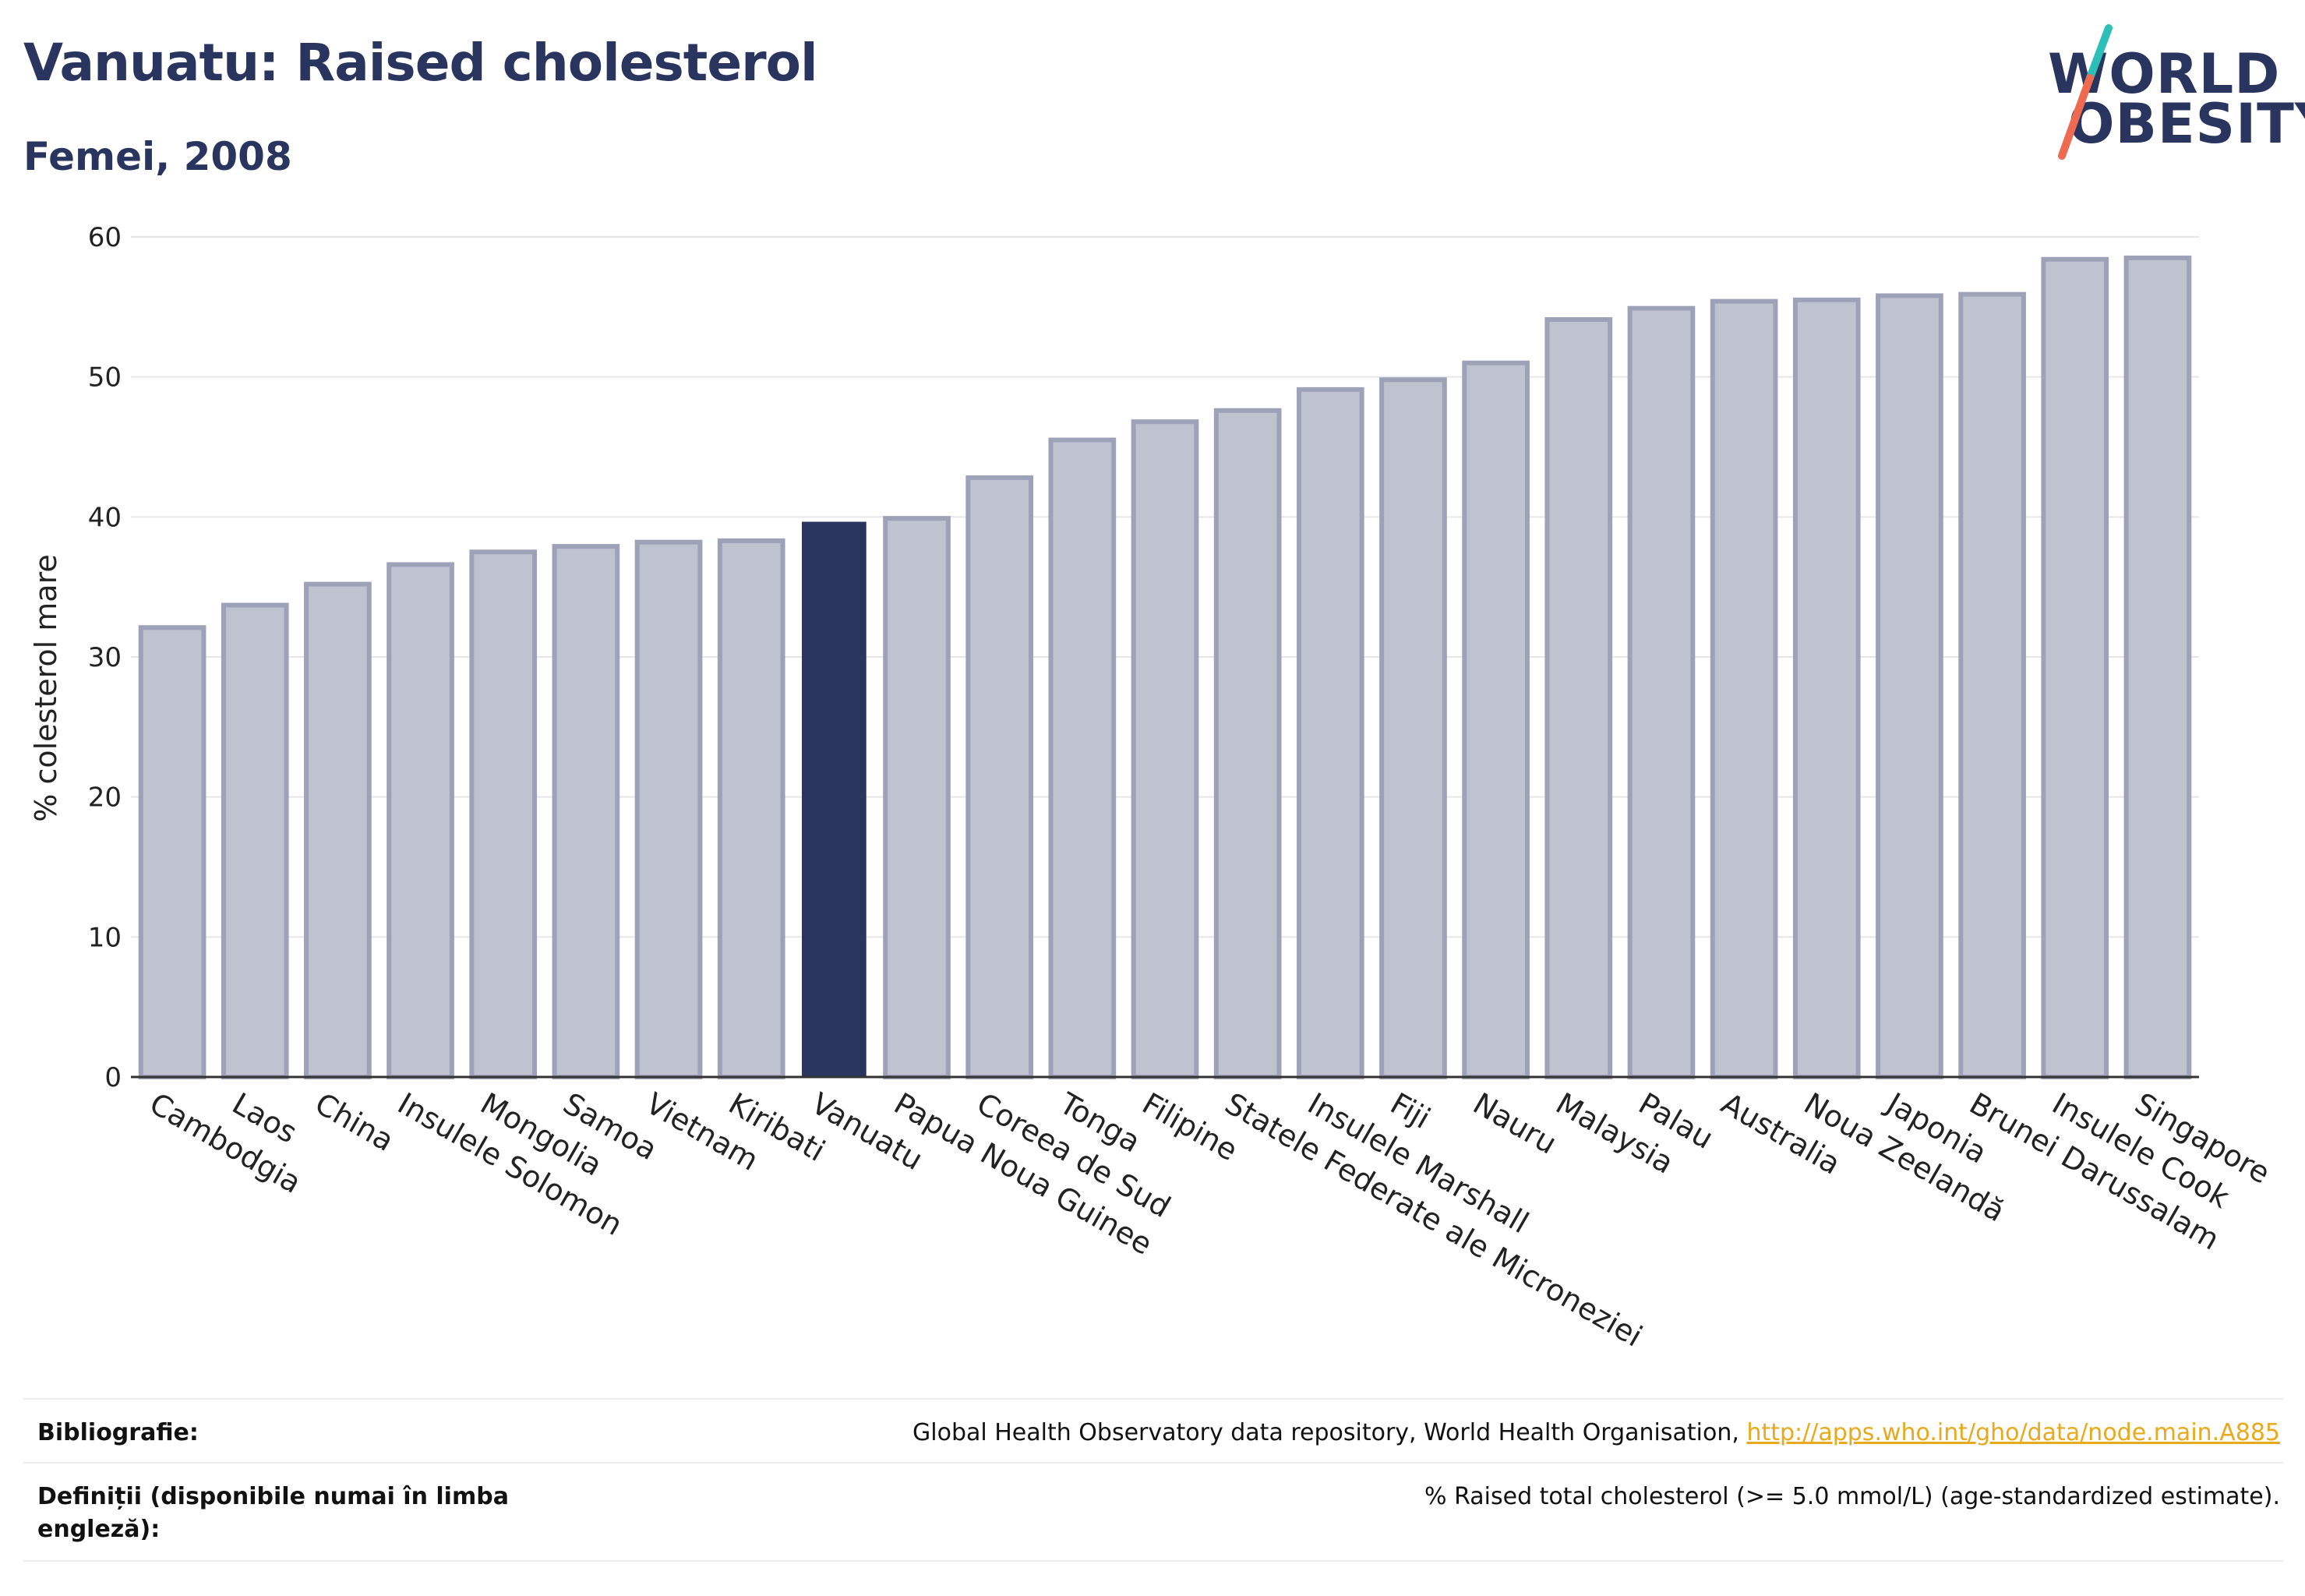 The height and width of the screenshot is (1596, 2305). Describe the element at coordinates (1826, 688) in the screenshot. I see `bar-noua-zeelandă` at that location.